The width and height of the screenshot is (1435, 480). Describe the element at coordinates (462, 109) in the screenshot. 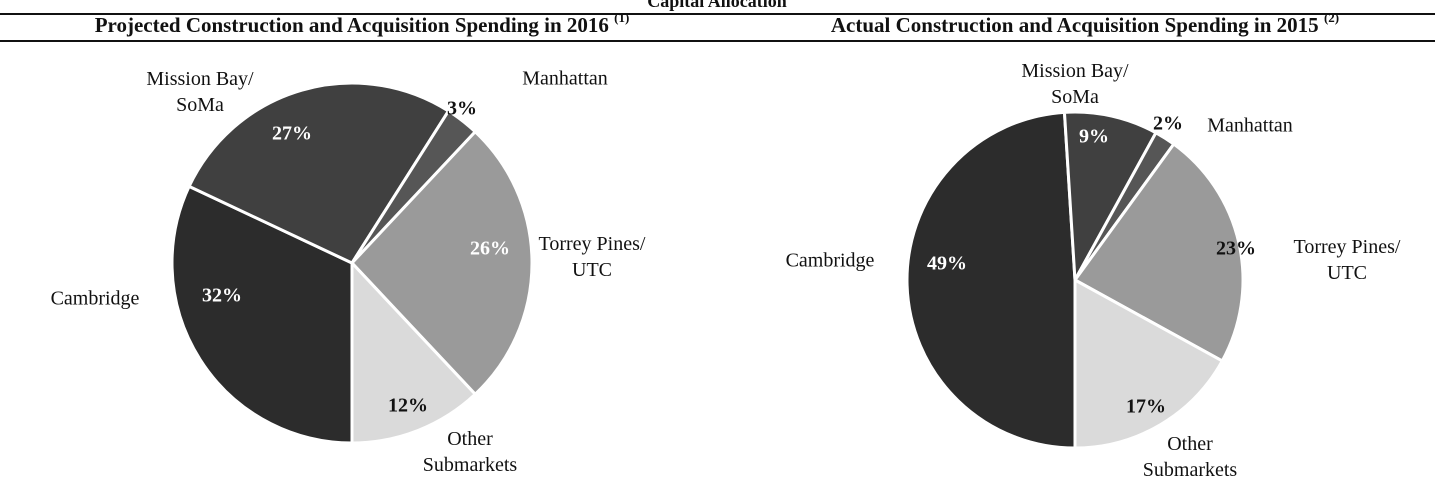

I see `value-label: 3%` at that location.